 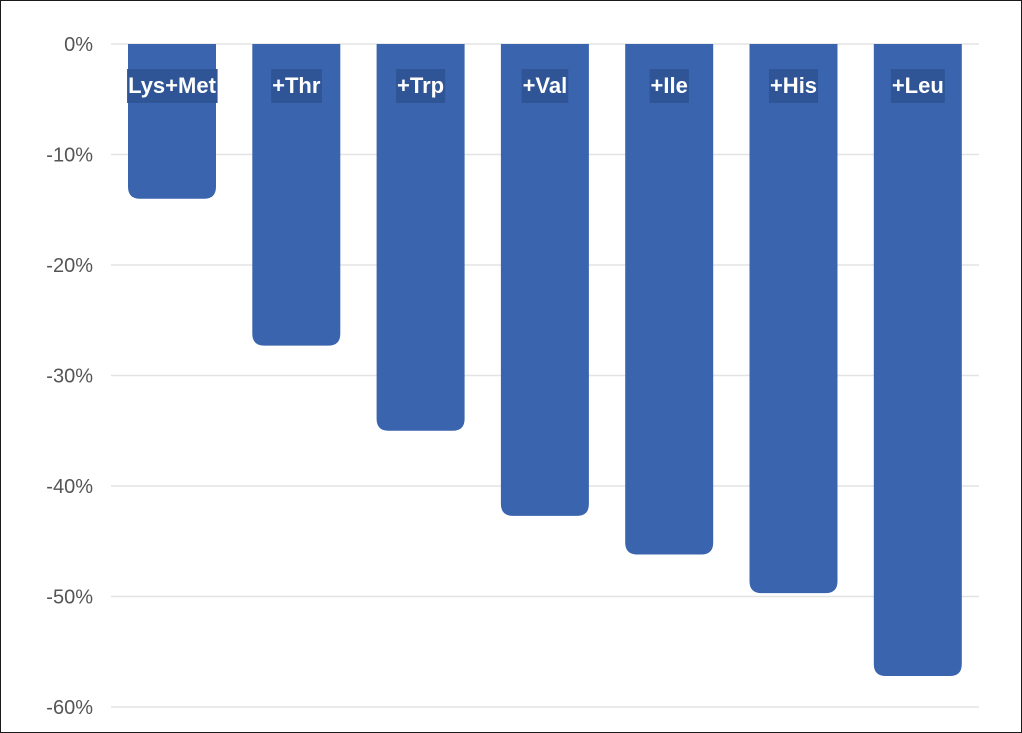 I want to click on bar-label: +Trp, so click(x=421, y=86).